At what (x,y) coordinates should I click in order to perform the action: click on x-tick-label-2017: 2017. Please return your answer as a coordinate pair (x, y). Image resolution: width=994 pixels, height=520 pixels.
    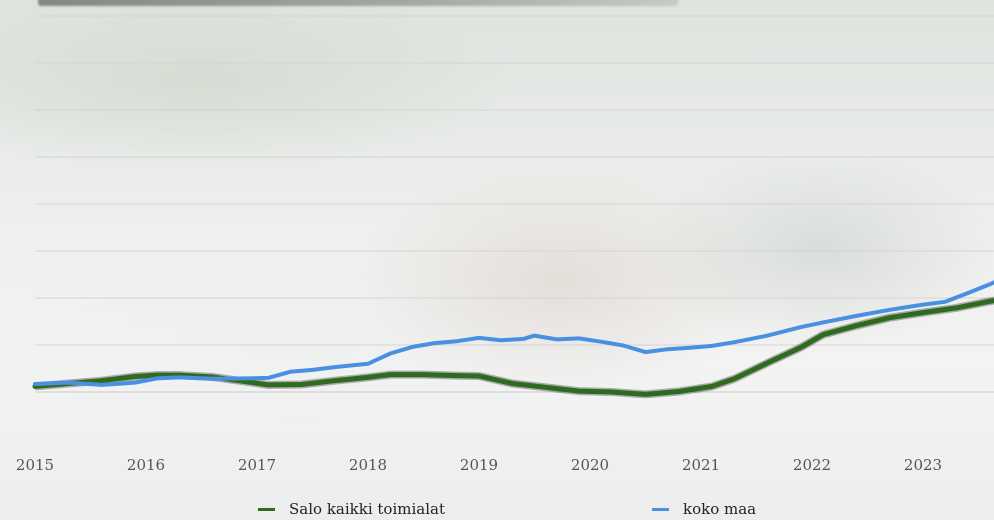
    Looking at the image, I should click on (257, 465).